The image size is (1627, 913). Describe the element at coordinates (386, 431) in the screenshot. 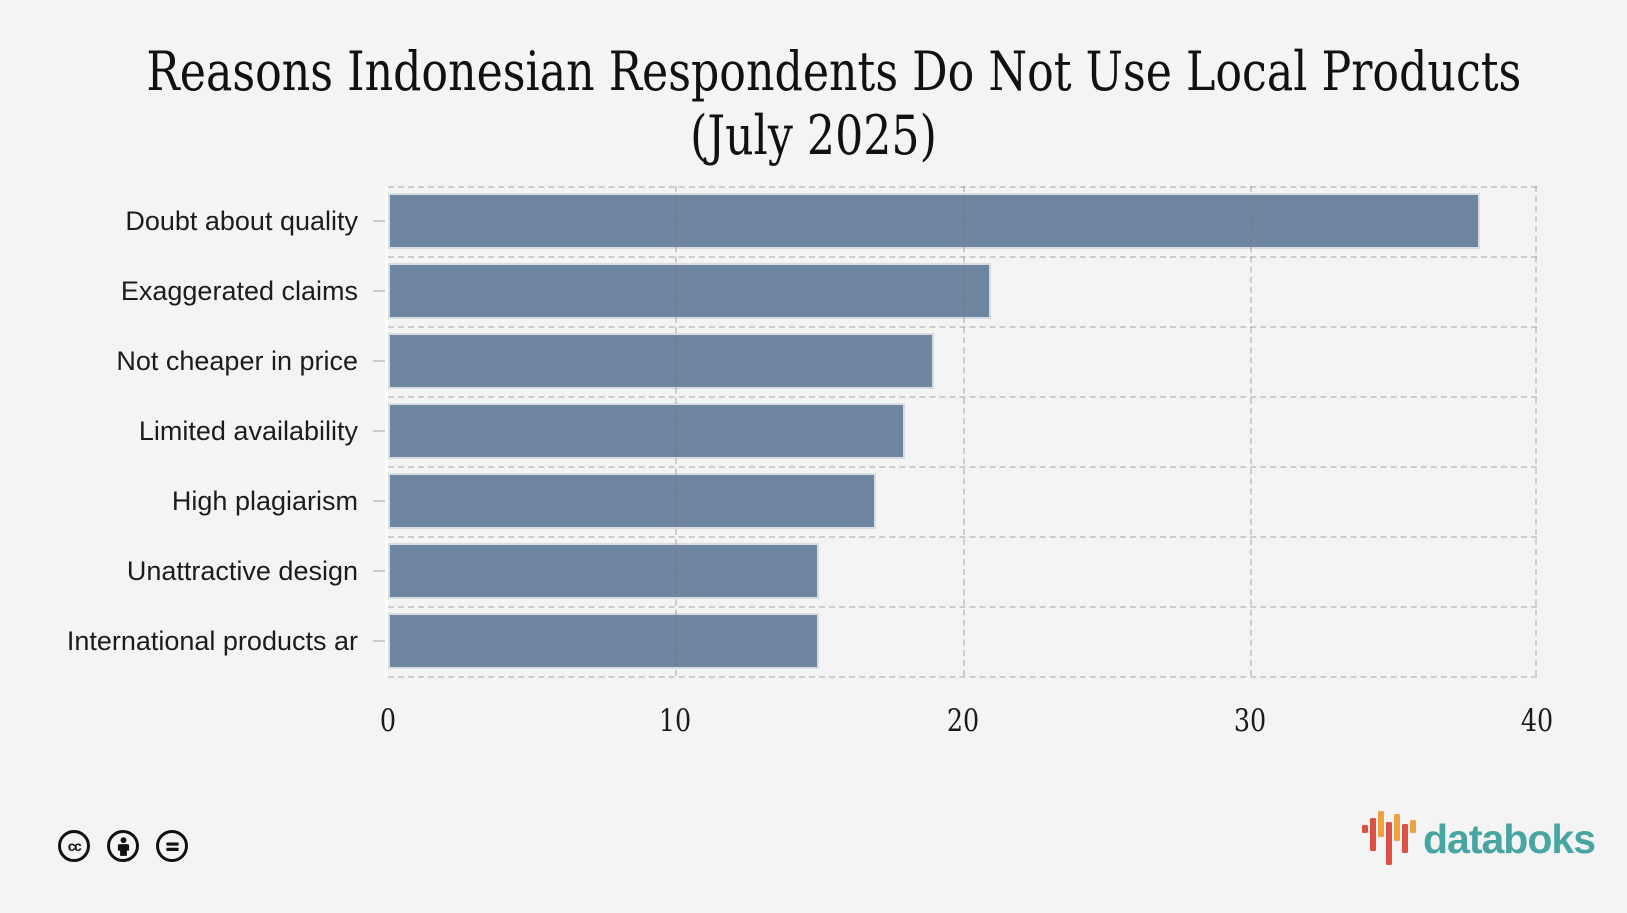

I see `y-axis-line` at that location.